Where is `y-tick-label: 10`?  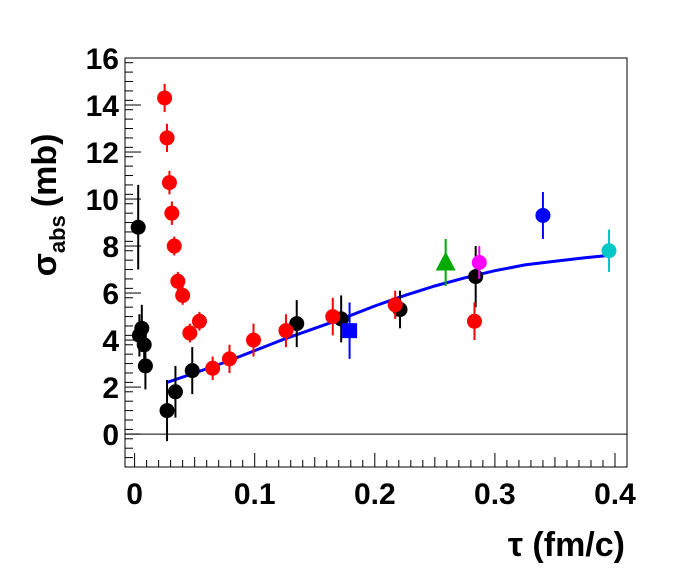
y-tick-label: 10 is located at coordinates (102, 200).